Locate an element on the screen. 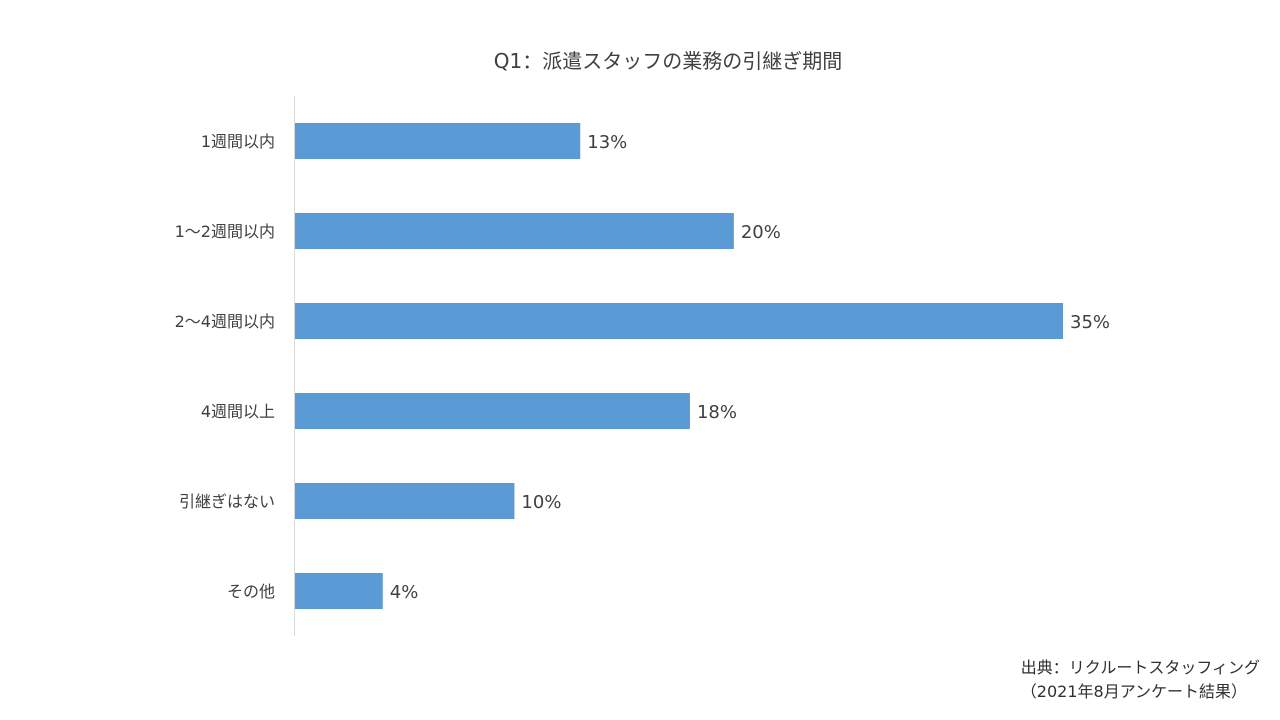  category-label-6: その他 is located at coordinates (251, 591).